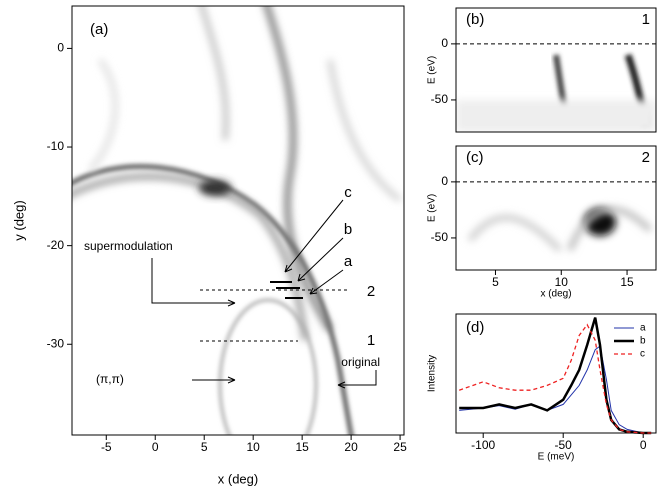  I want to click on annotation: (b), so click(475, 19).